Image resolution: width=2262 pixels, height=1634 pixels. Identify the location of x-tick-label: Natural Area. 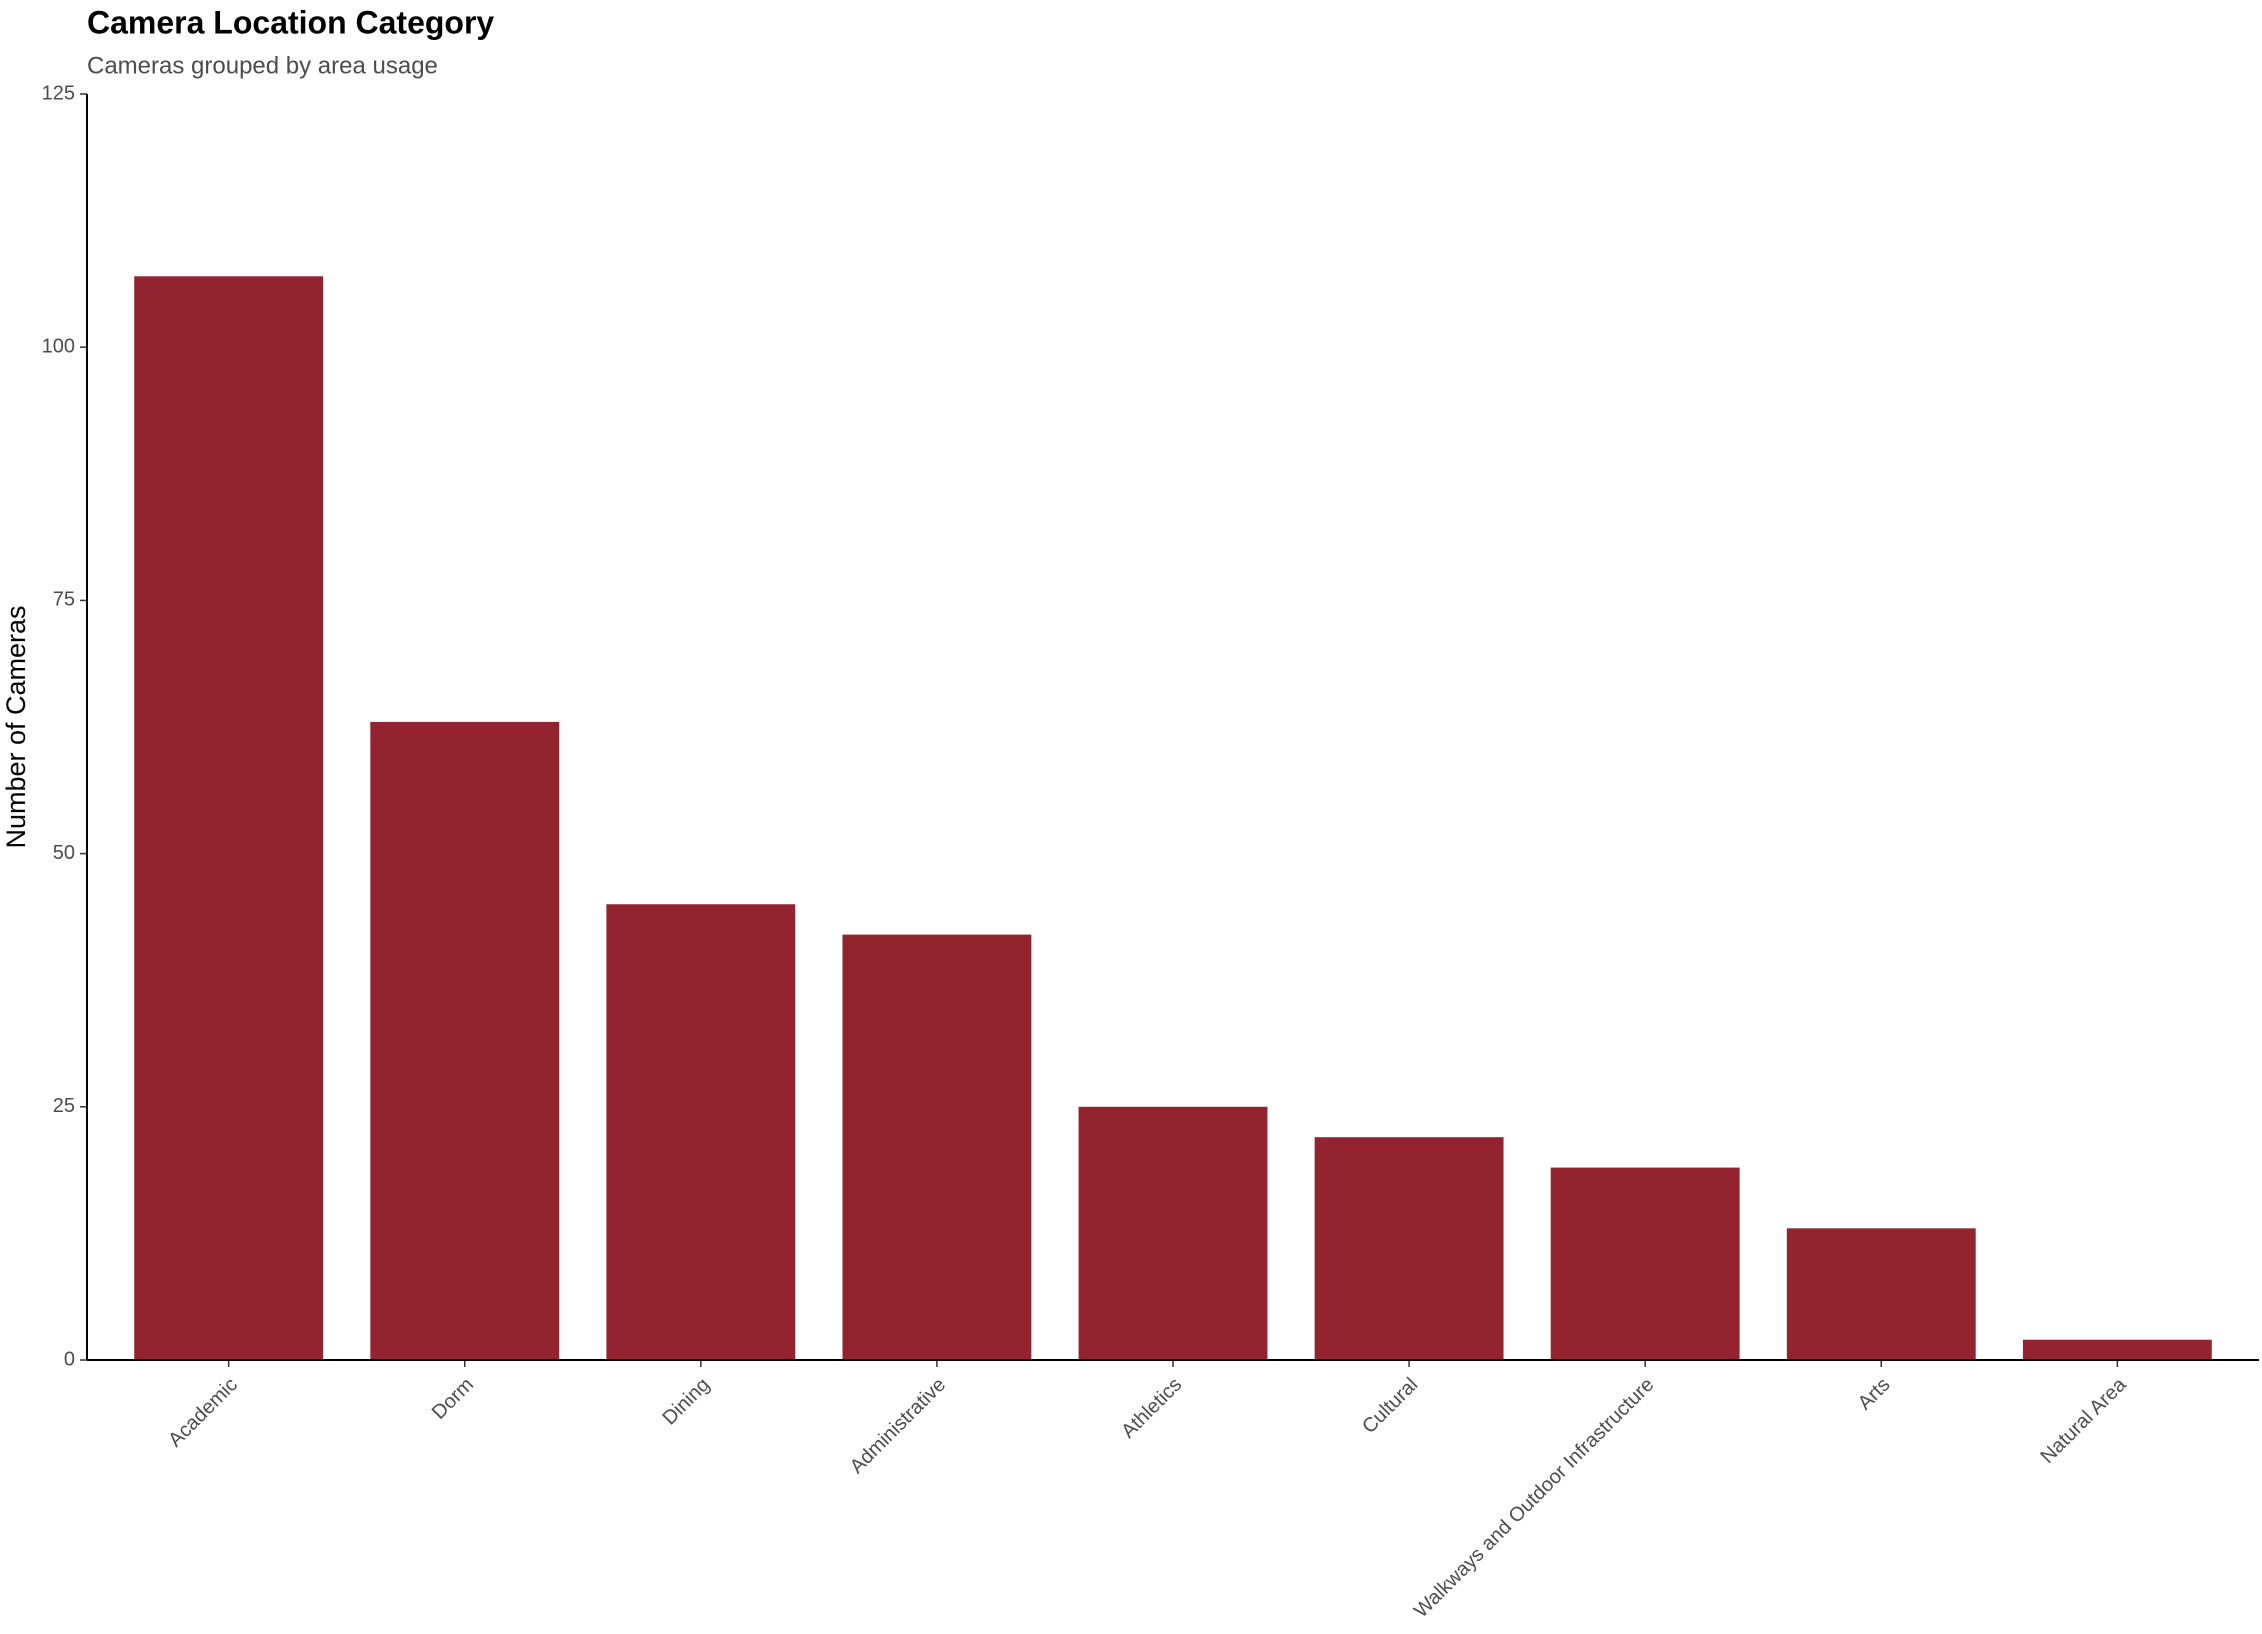
(2083, 1420).